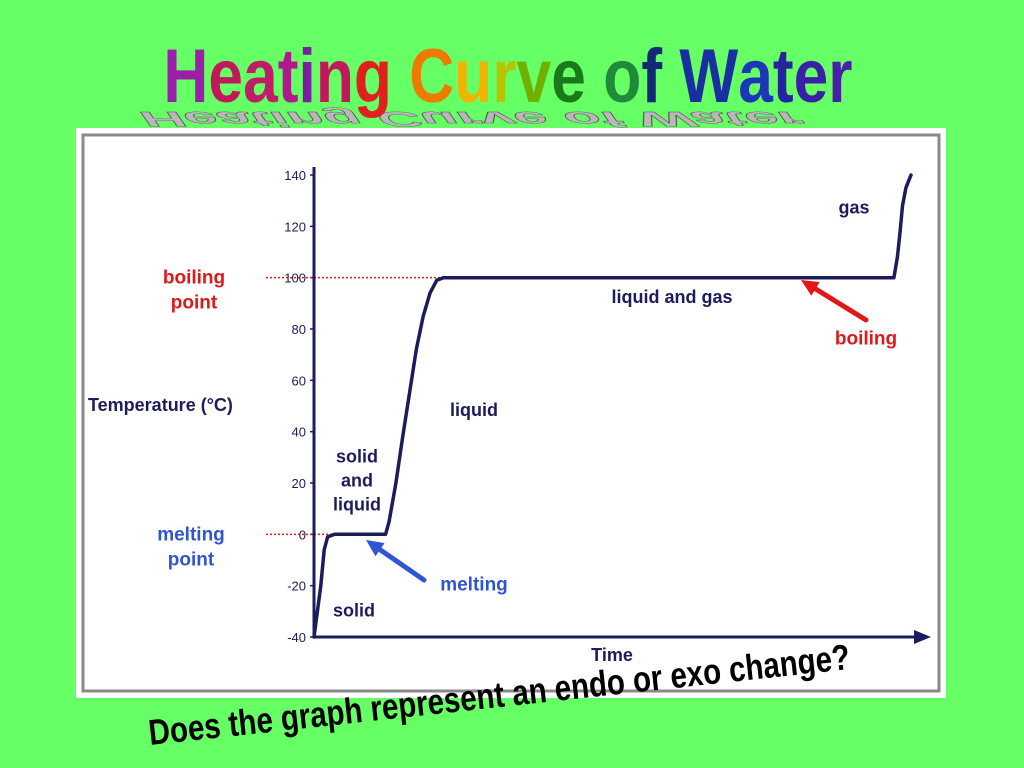  I want to click on boiling-arrowhead, so click(810, 288).